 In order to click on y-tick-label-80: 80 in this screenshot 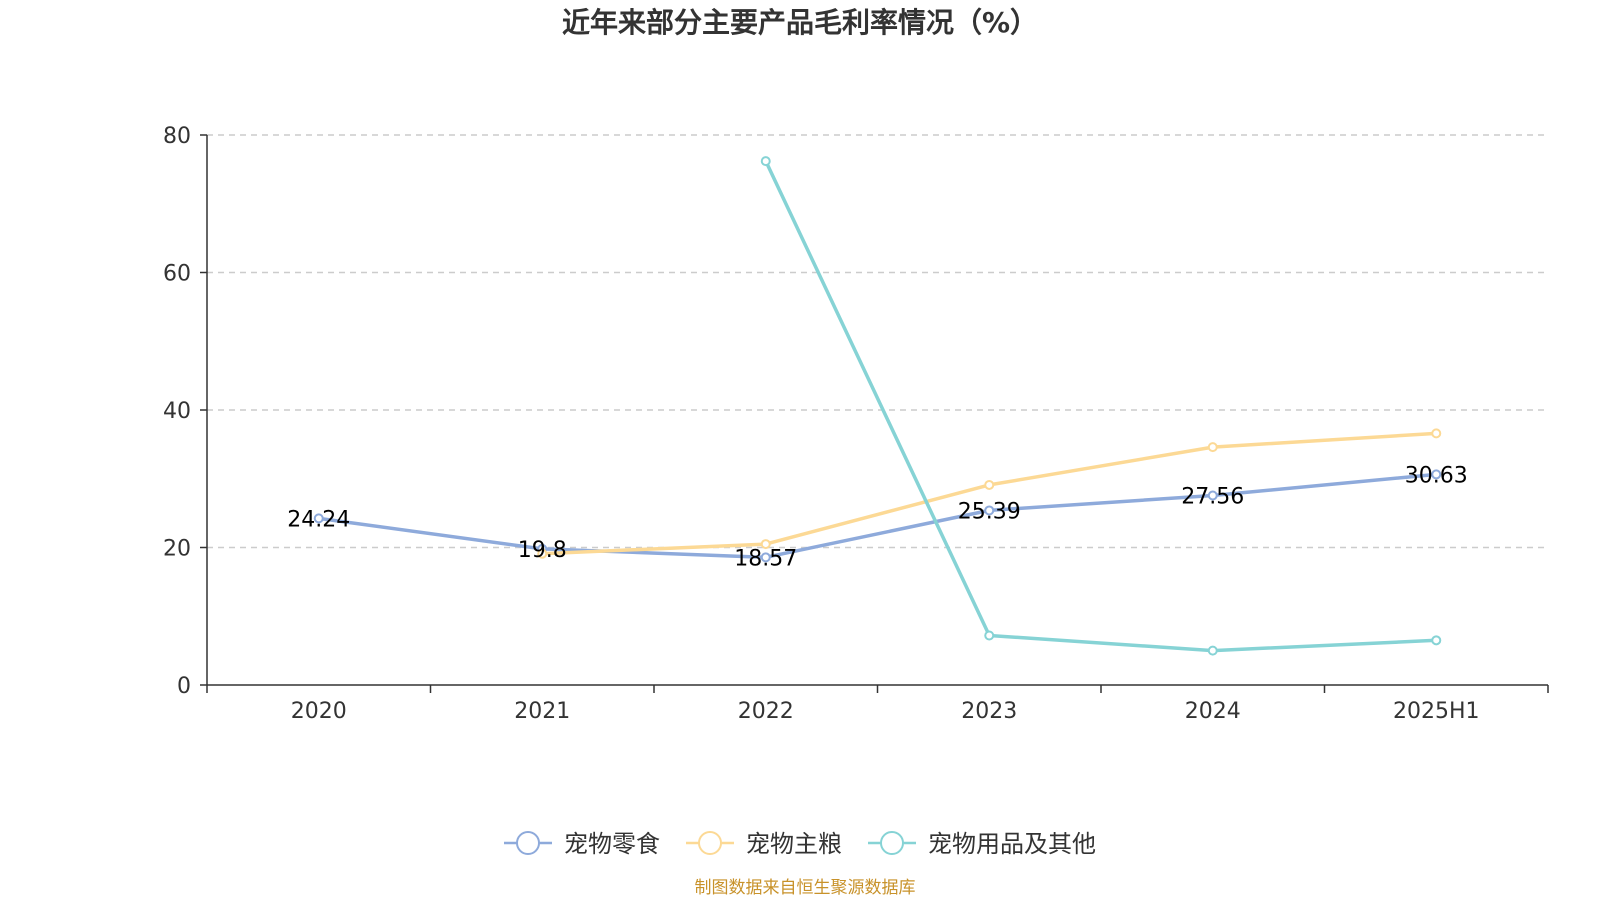, I will do `click(177, 136)`.